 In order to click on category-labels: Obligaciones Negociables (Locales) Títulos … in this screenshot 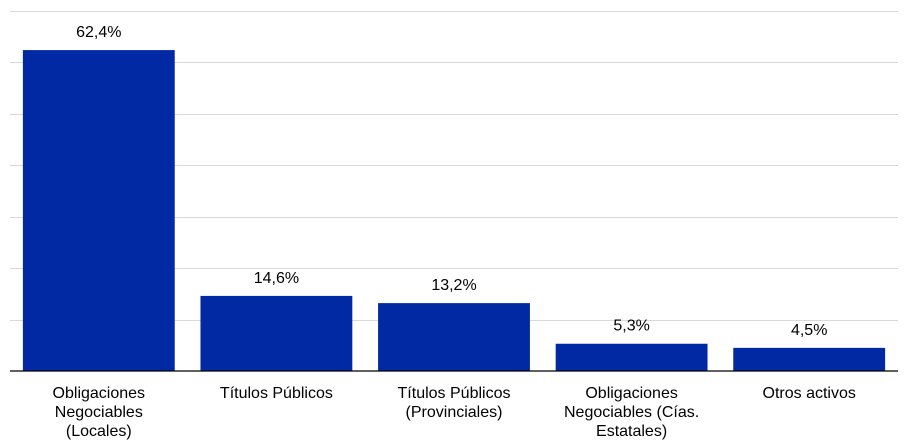, I will do `click(454, 412)`.